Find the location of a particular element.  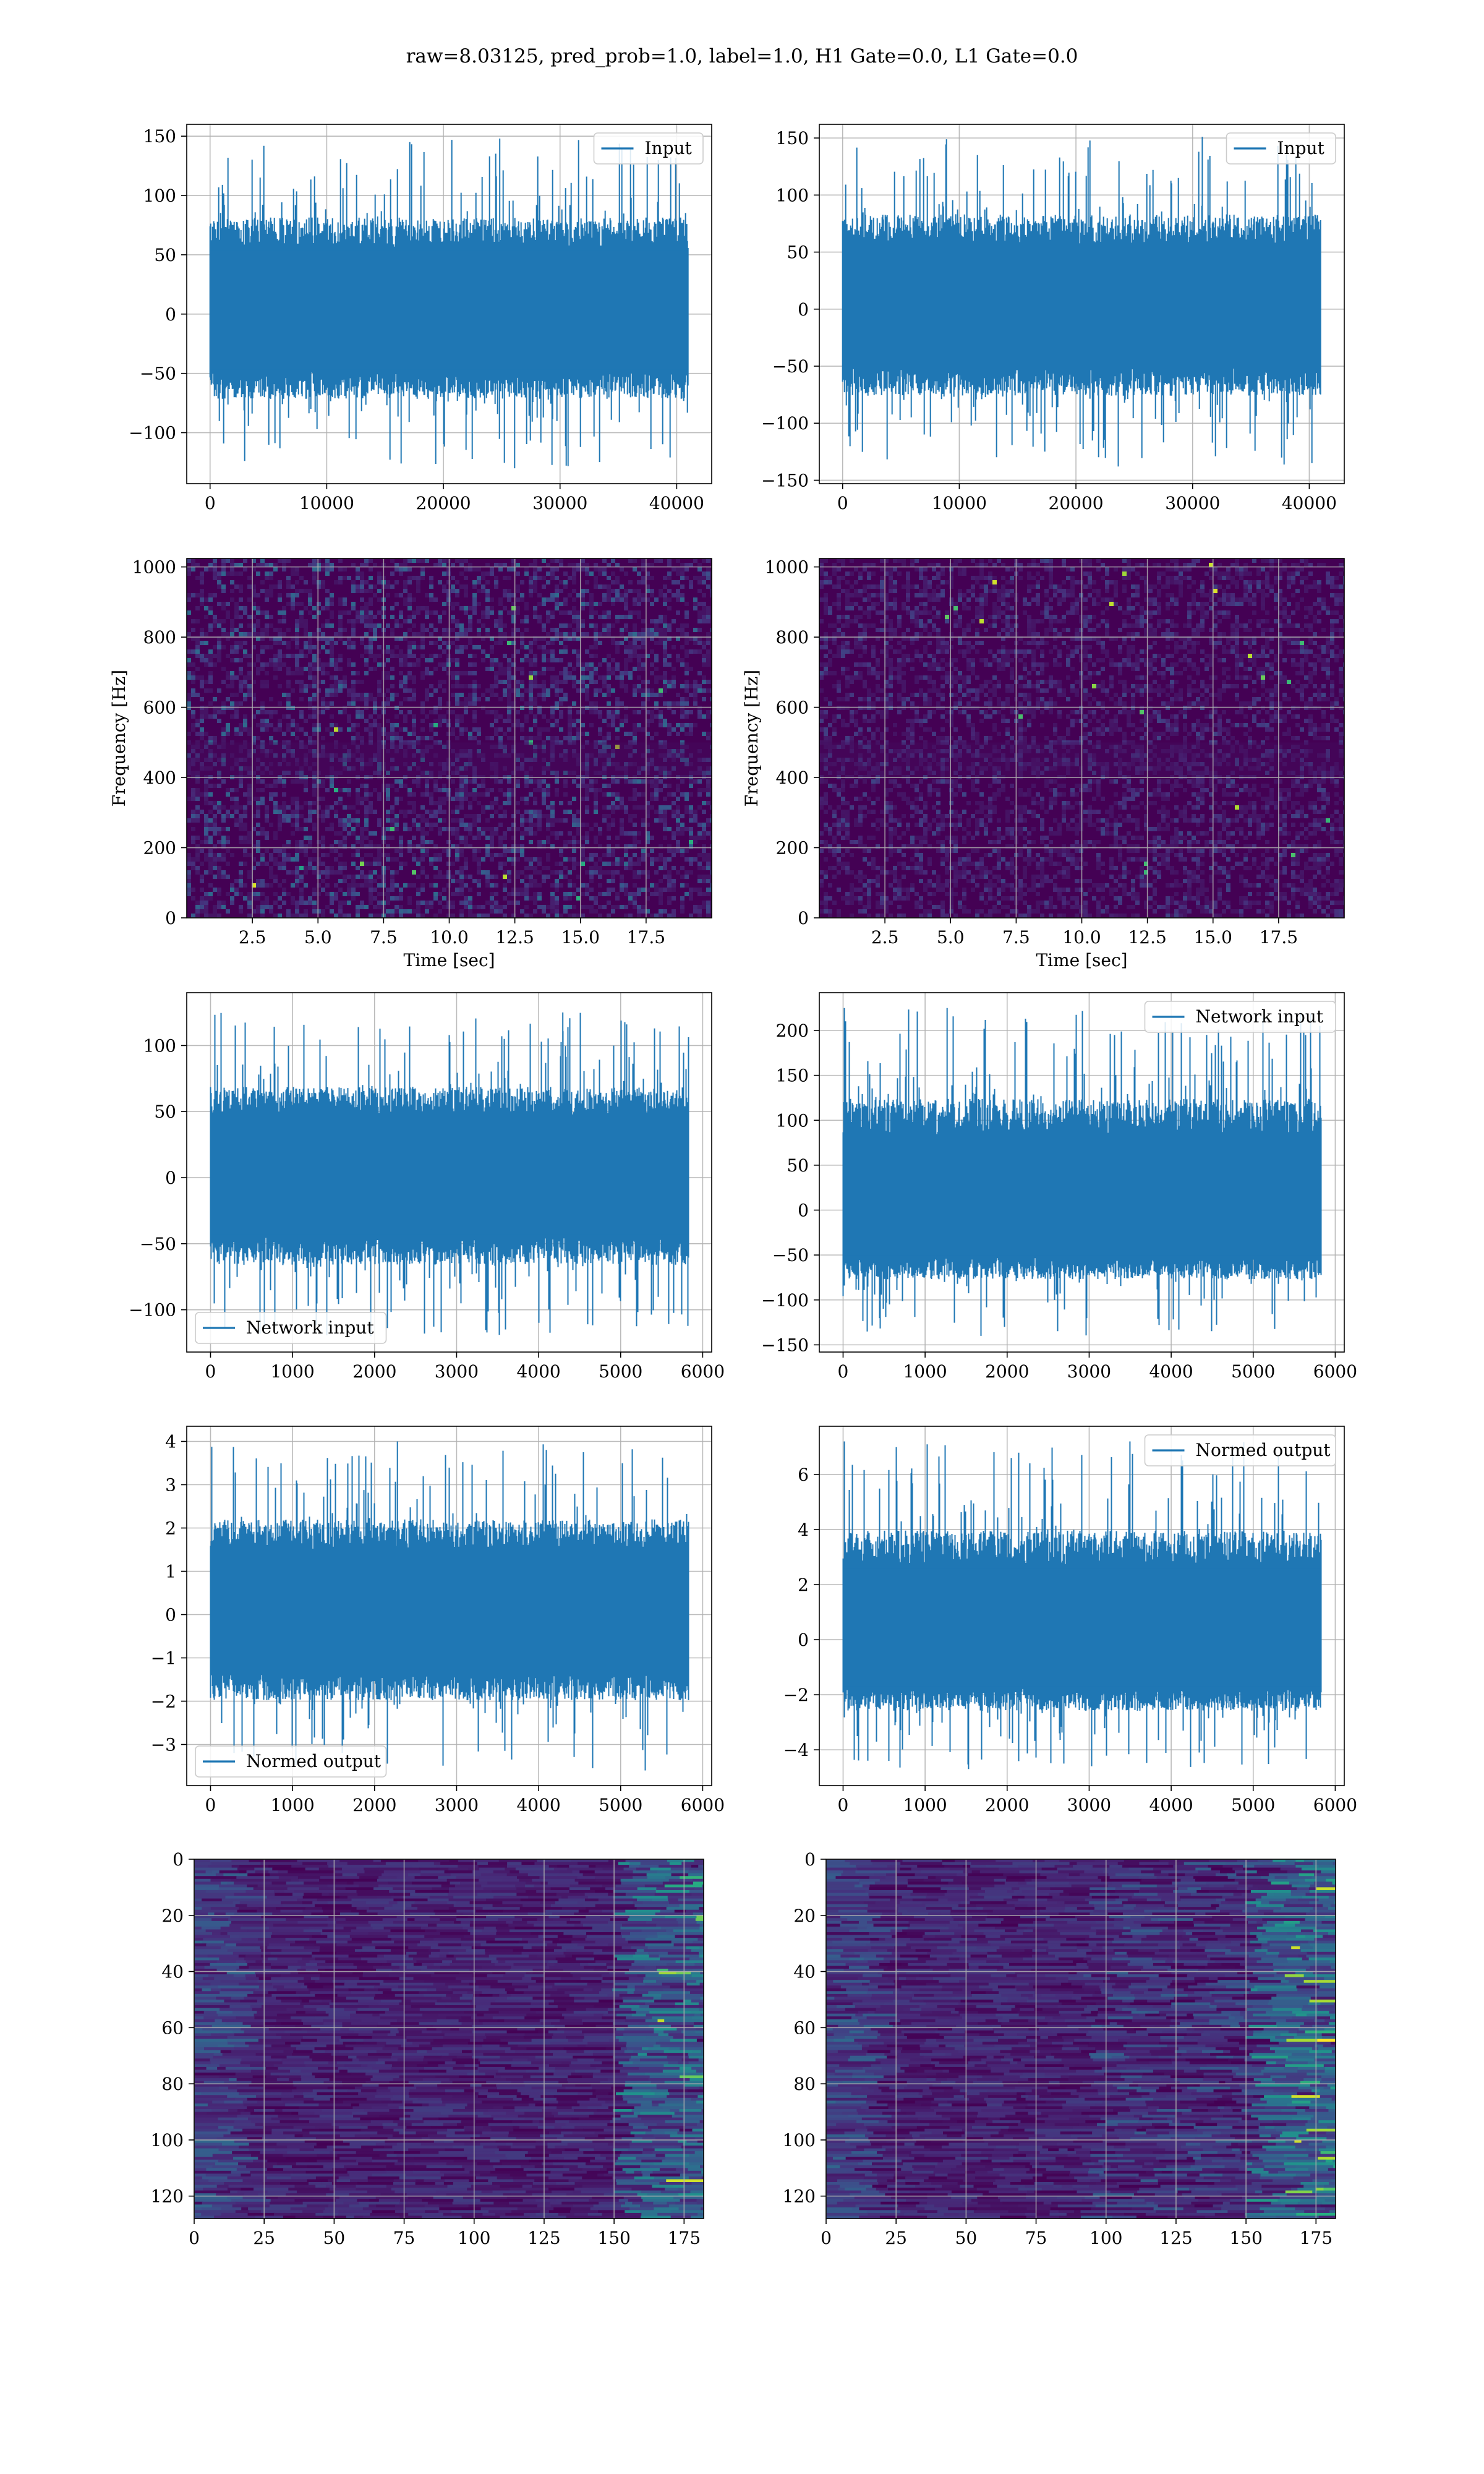

y-tick-label: 4 is located at coordinates (803, 1530).